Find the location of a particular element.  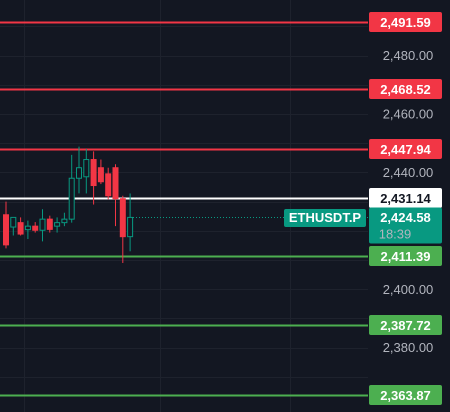

candles-layer is located at coordinates (68, 204).